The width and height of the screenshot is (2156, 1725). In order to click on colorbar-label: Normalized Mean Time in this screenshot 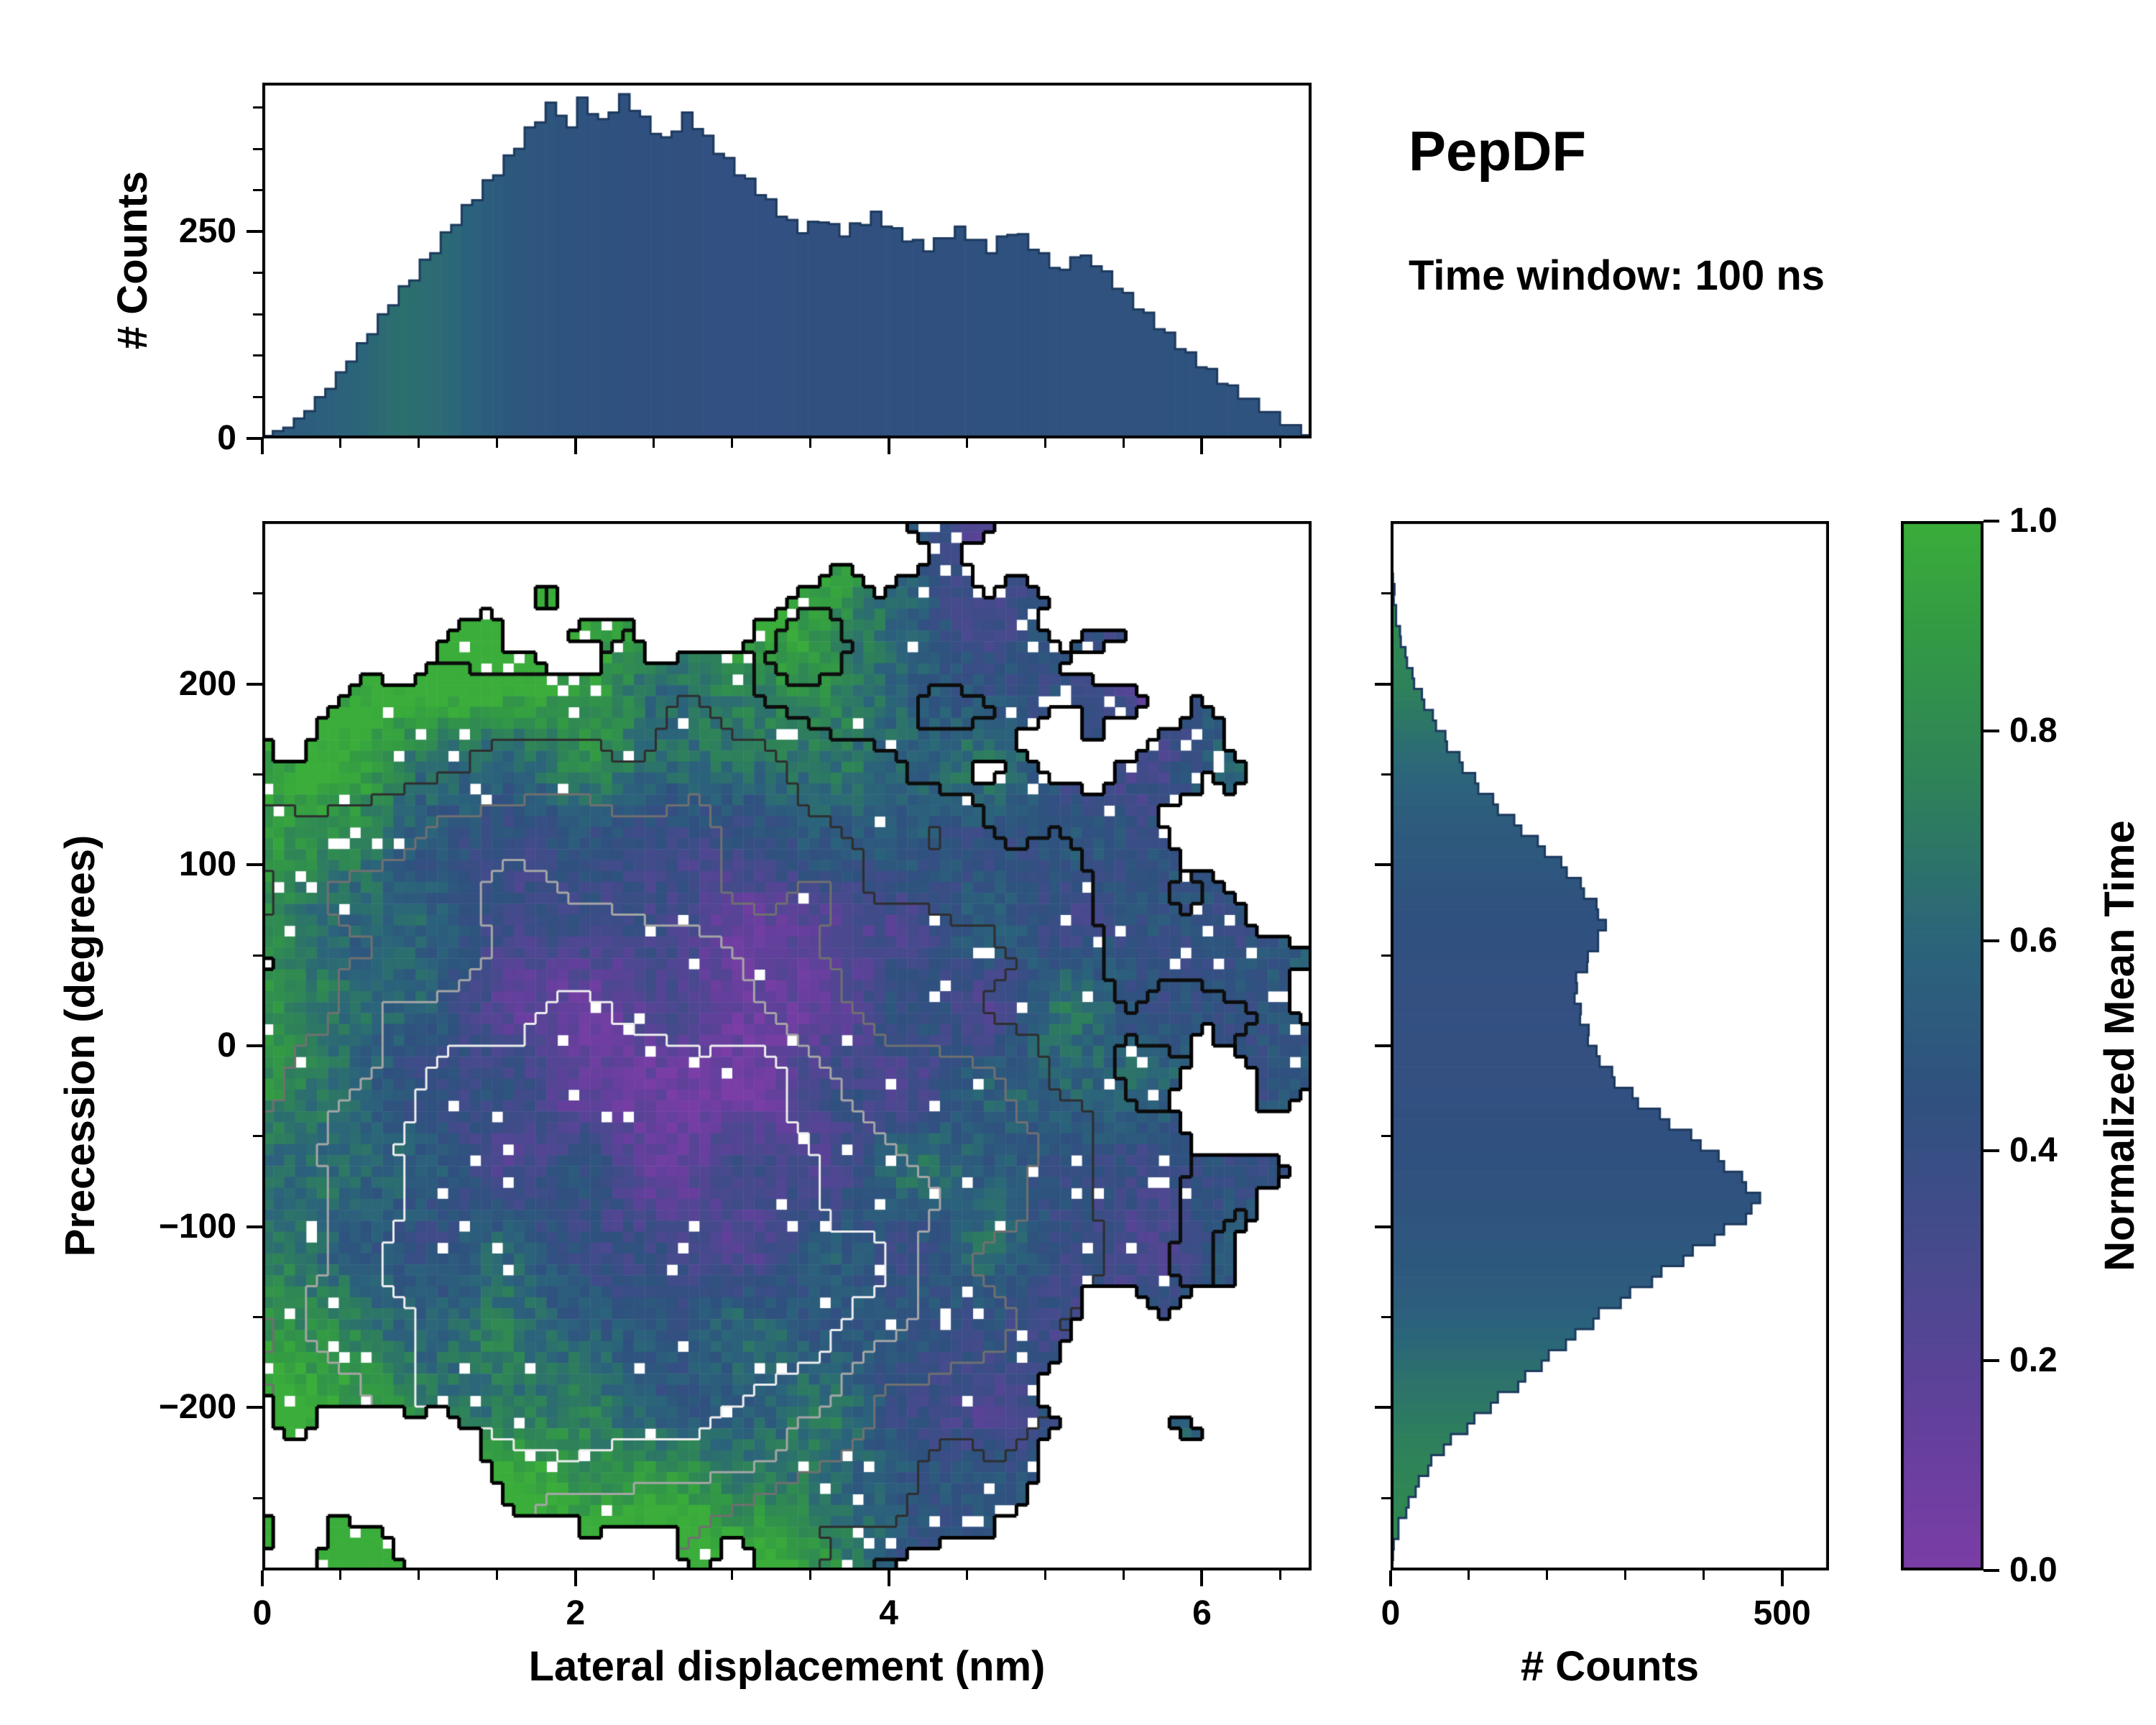, I will do `click(2119, 1045)`.